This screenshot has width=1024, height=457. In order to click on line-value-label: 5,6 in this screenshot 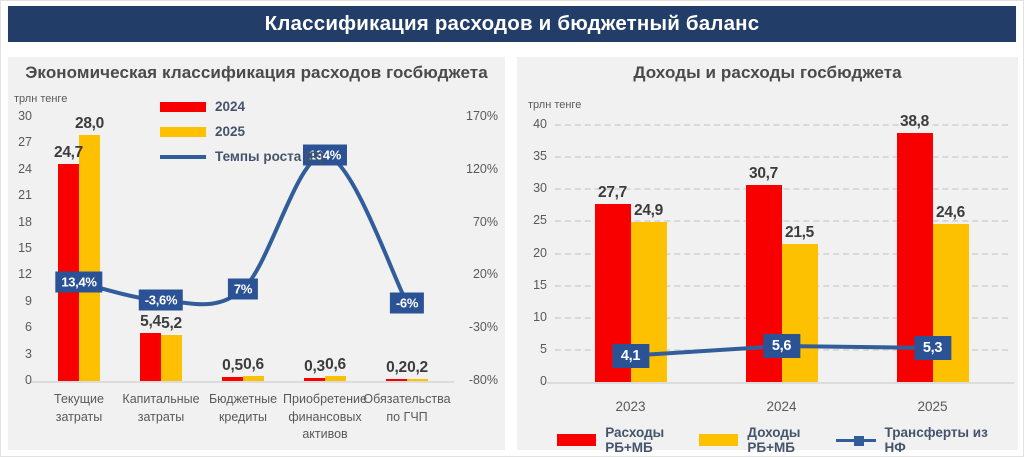, I will do `click(781, 346)`.